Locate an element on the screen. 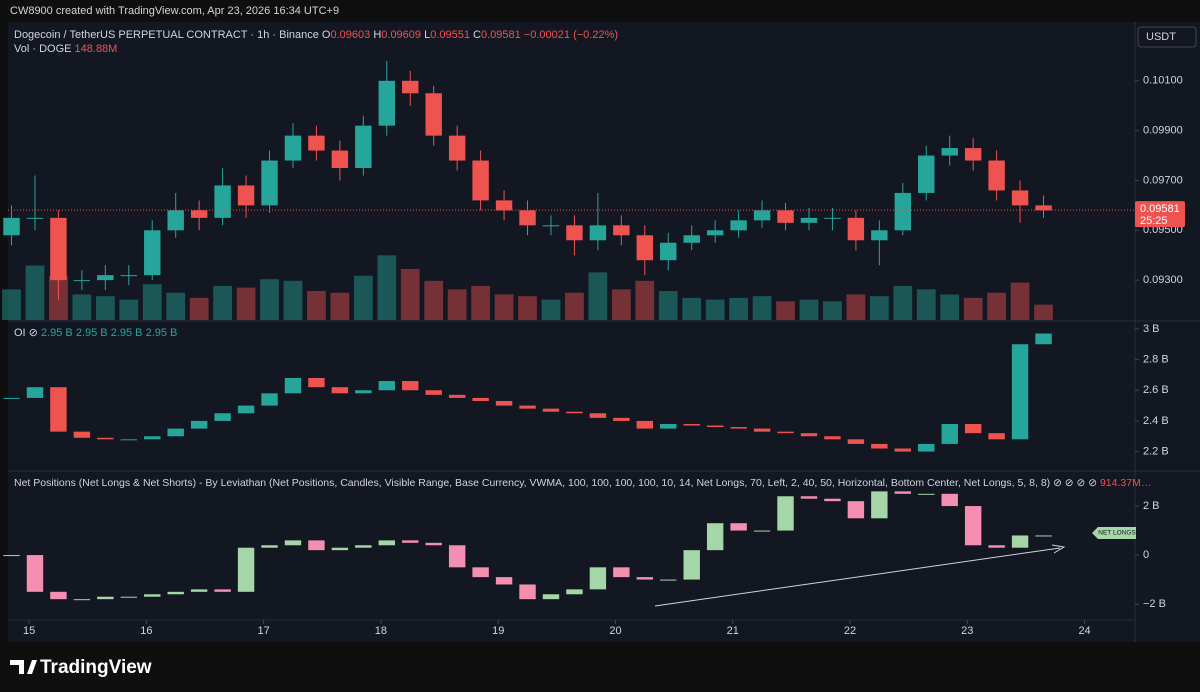 The height and width of the screenshot is (692, 1200). oi-value: 2.95 B is located at coordinates (92, 333).